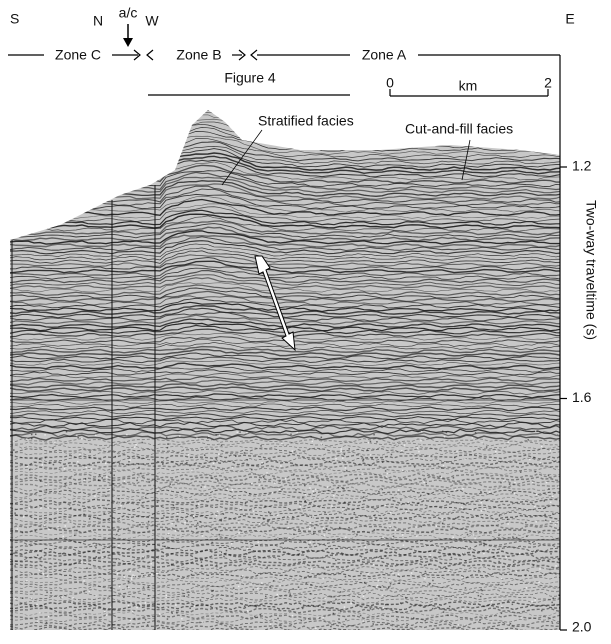 Image resolution: width=611 pixels, height=644 pixels. I want to click on figure-ref-label: Figure 4, so click(250, 78).